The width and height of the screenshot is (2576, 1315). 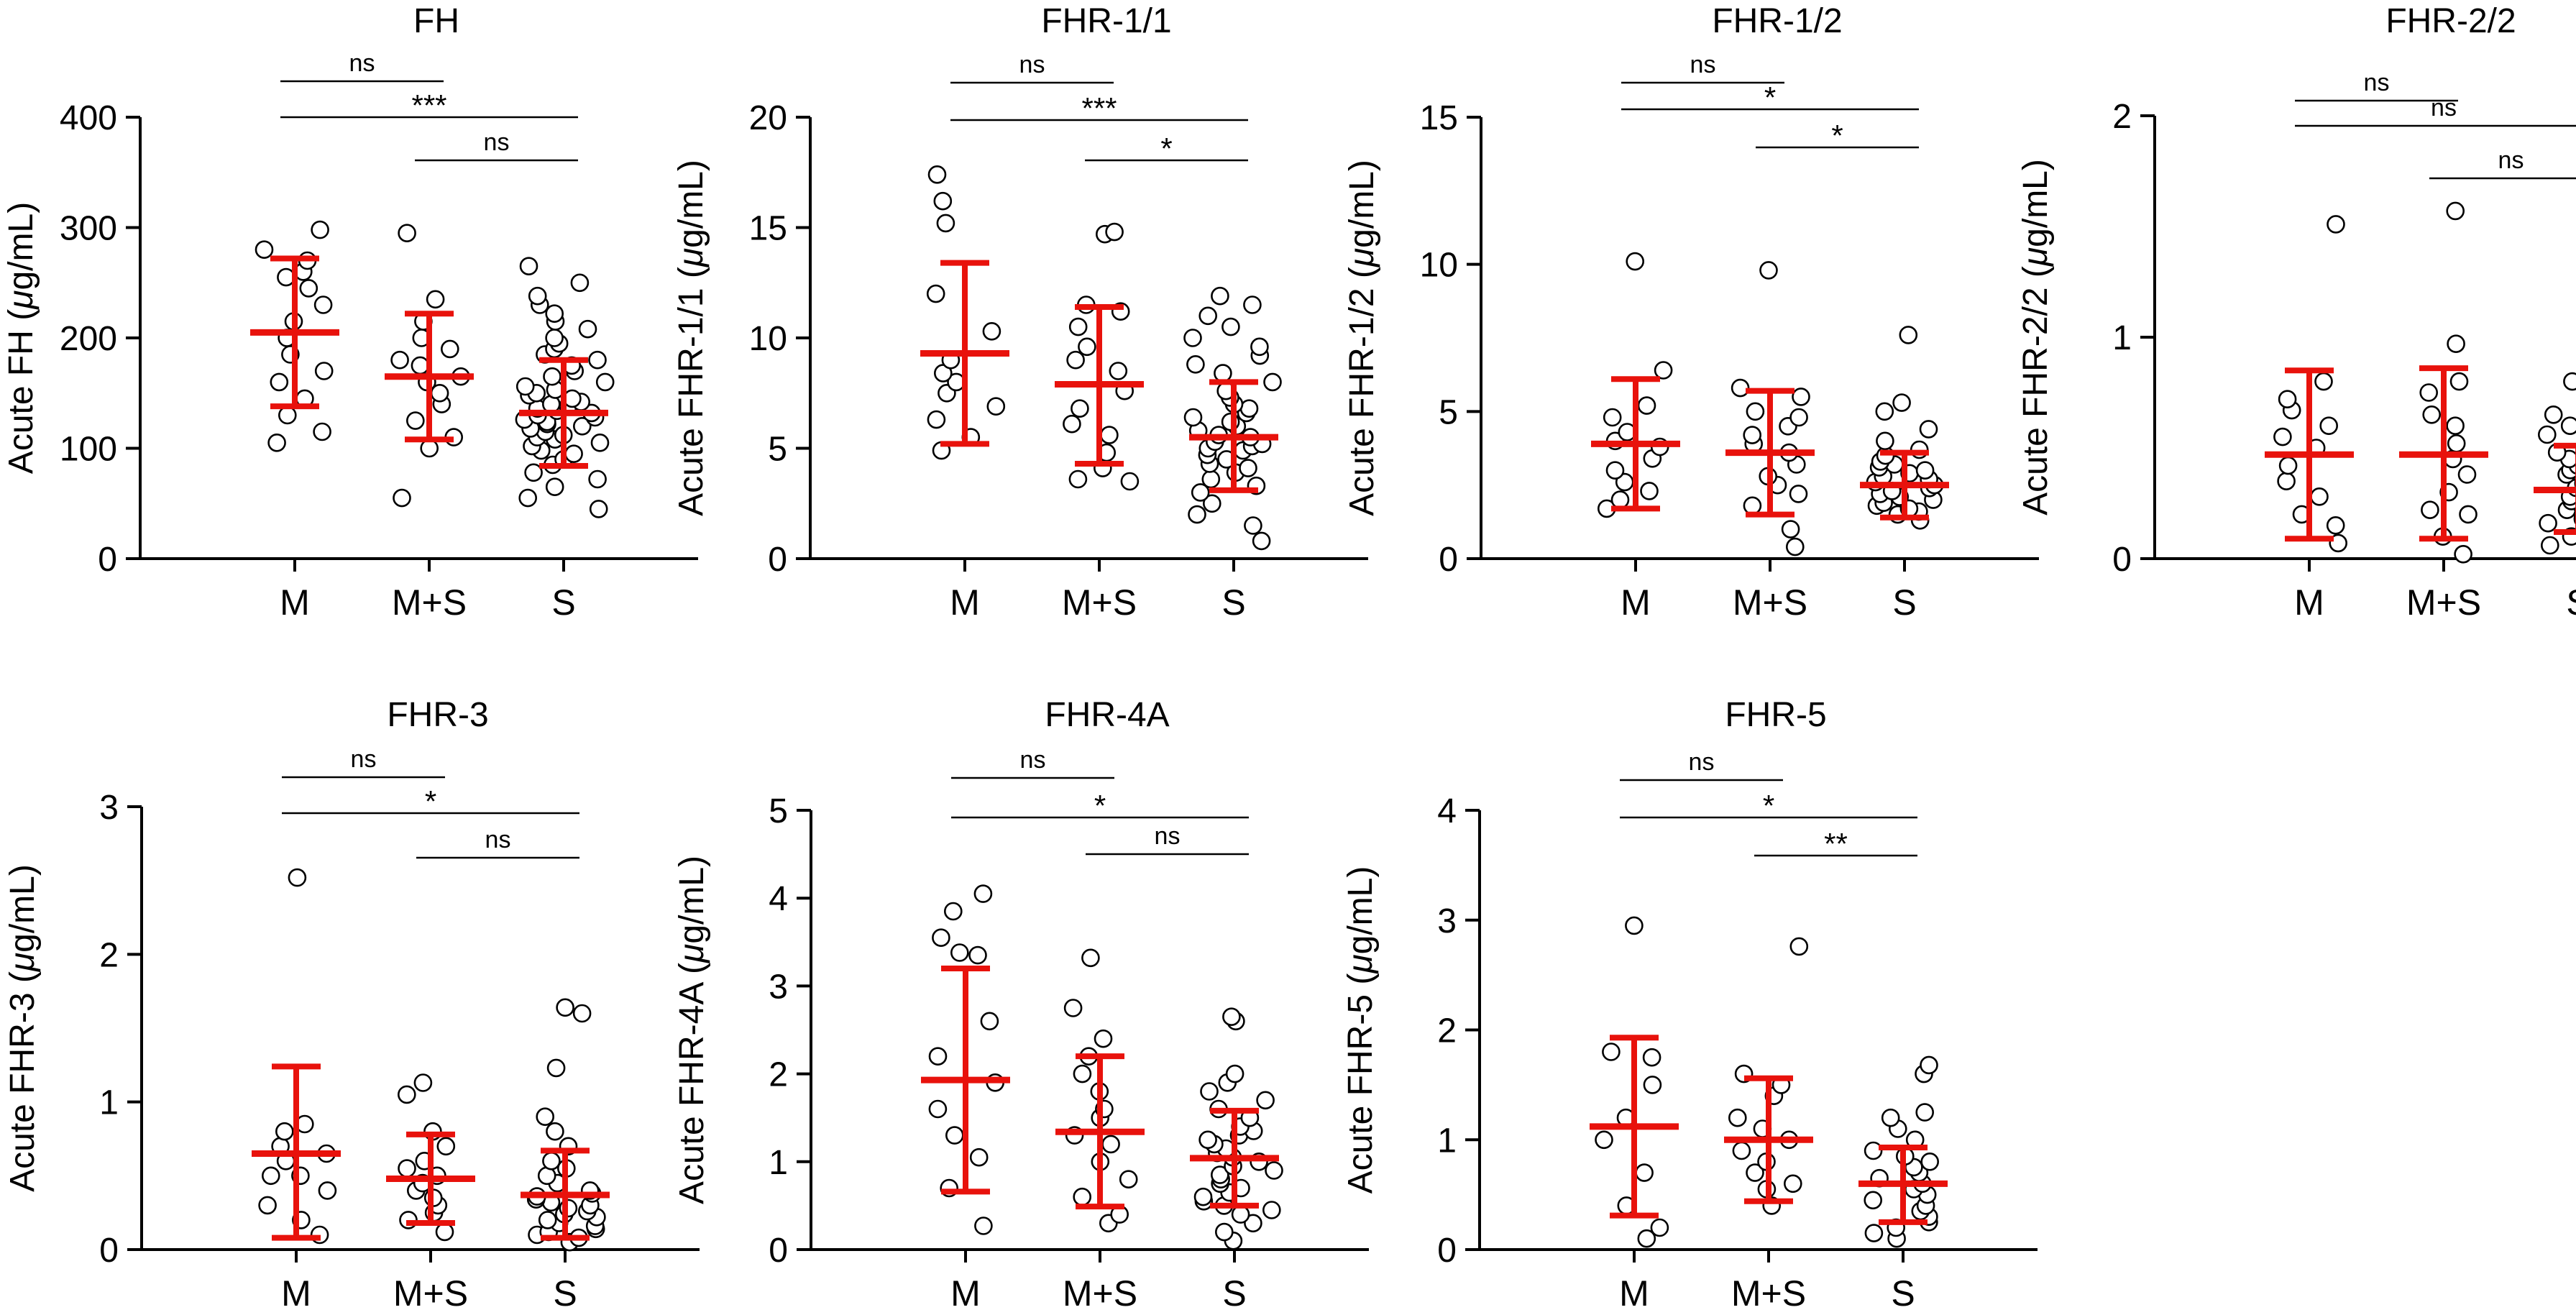 What do you see at coordinates (1361, 1030) in the screenshot?
I see `y-axis-label: Acute FHR-5 (μg/mL)` at bounding box center [1361, 1030].